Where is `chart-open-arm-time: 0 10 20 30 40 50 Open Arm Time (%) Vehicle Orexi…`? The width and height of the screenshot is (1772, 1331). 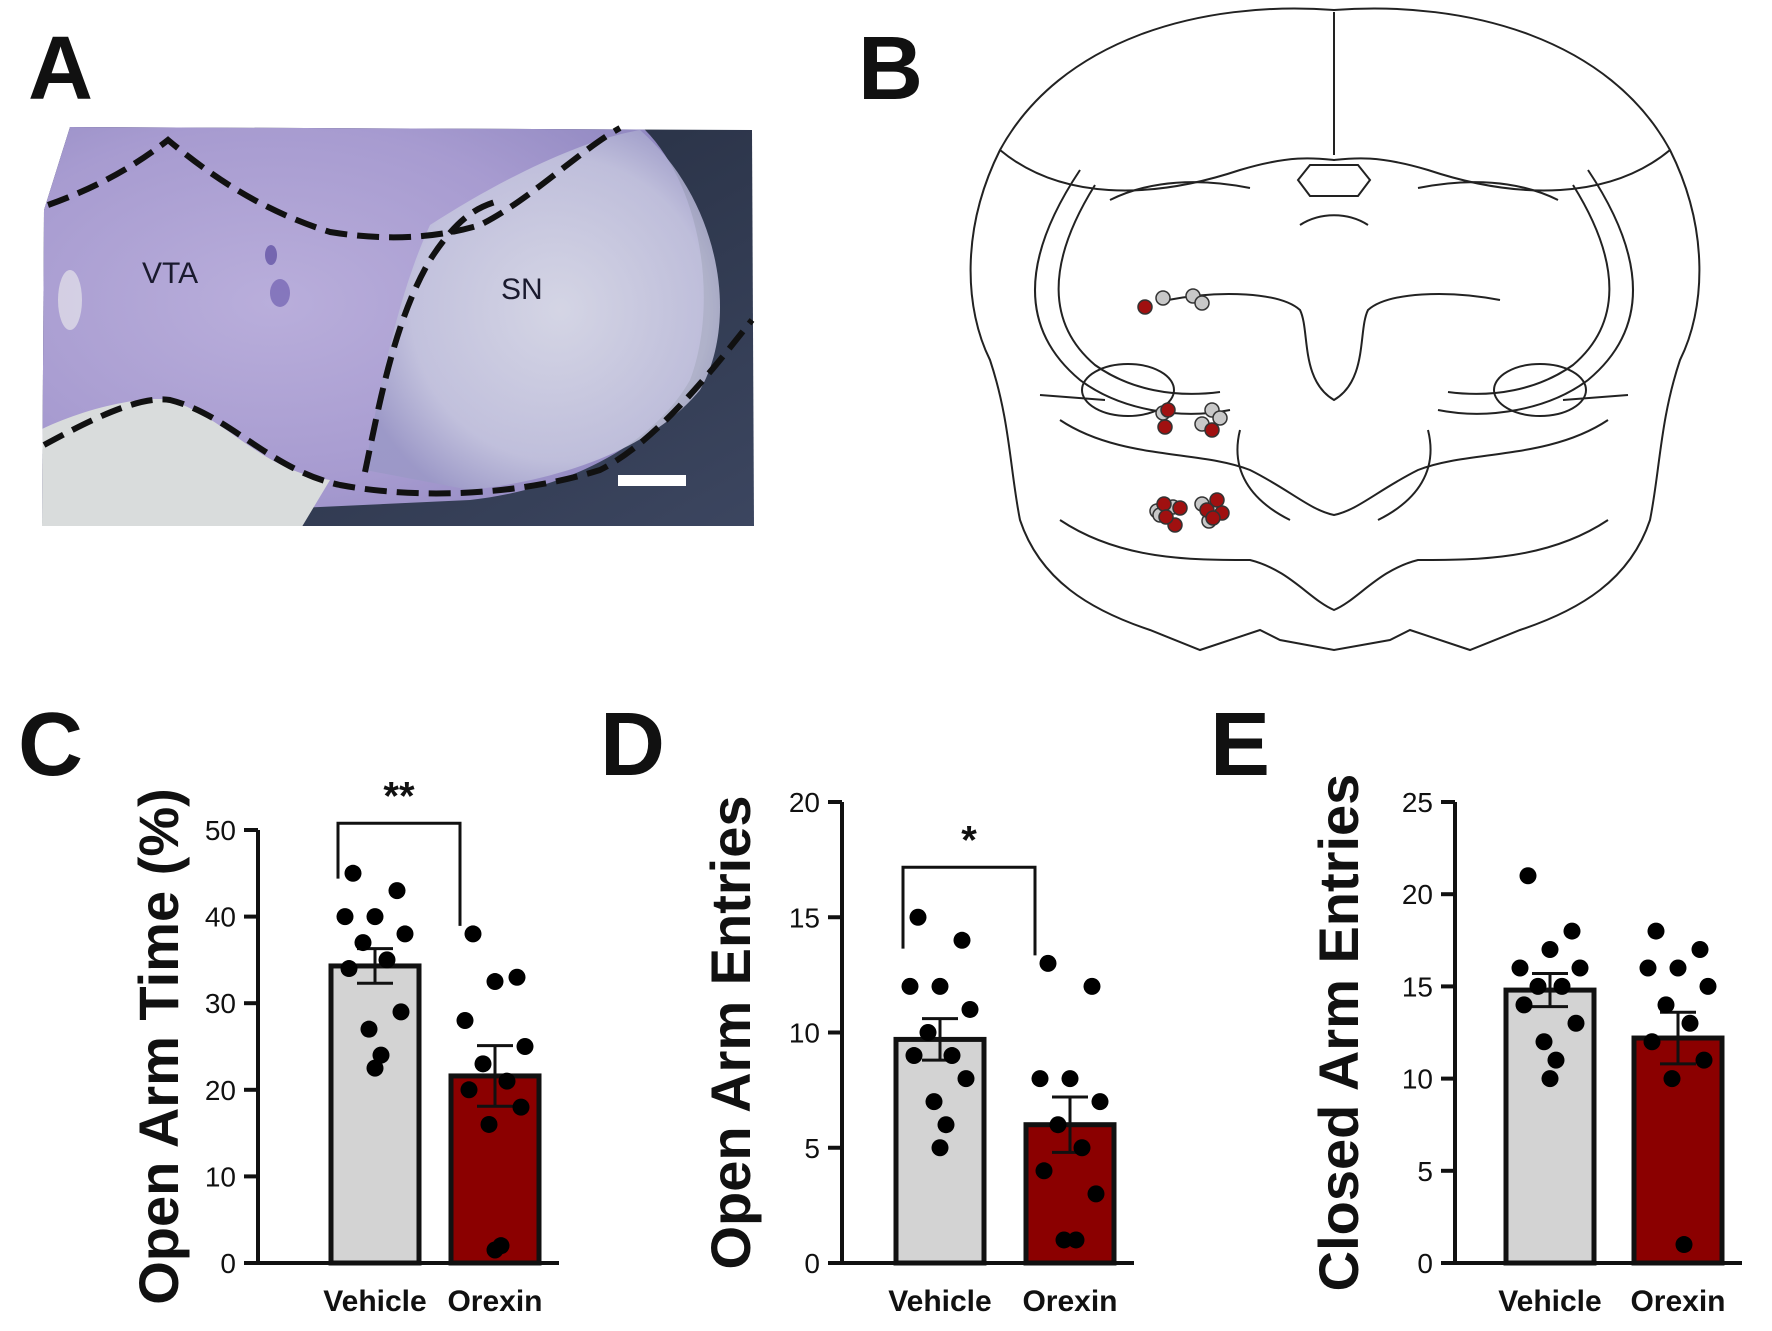 chart-open-arm-time: 0 10 20 30 40 50 Open Arm Time (%) Vehicle Orexi… is located at coordinates (343, 1046).